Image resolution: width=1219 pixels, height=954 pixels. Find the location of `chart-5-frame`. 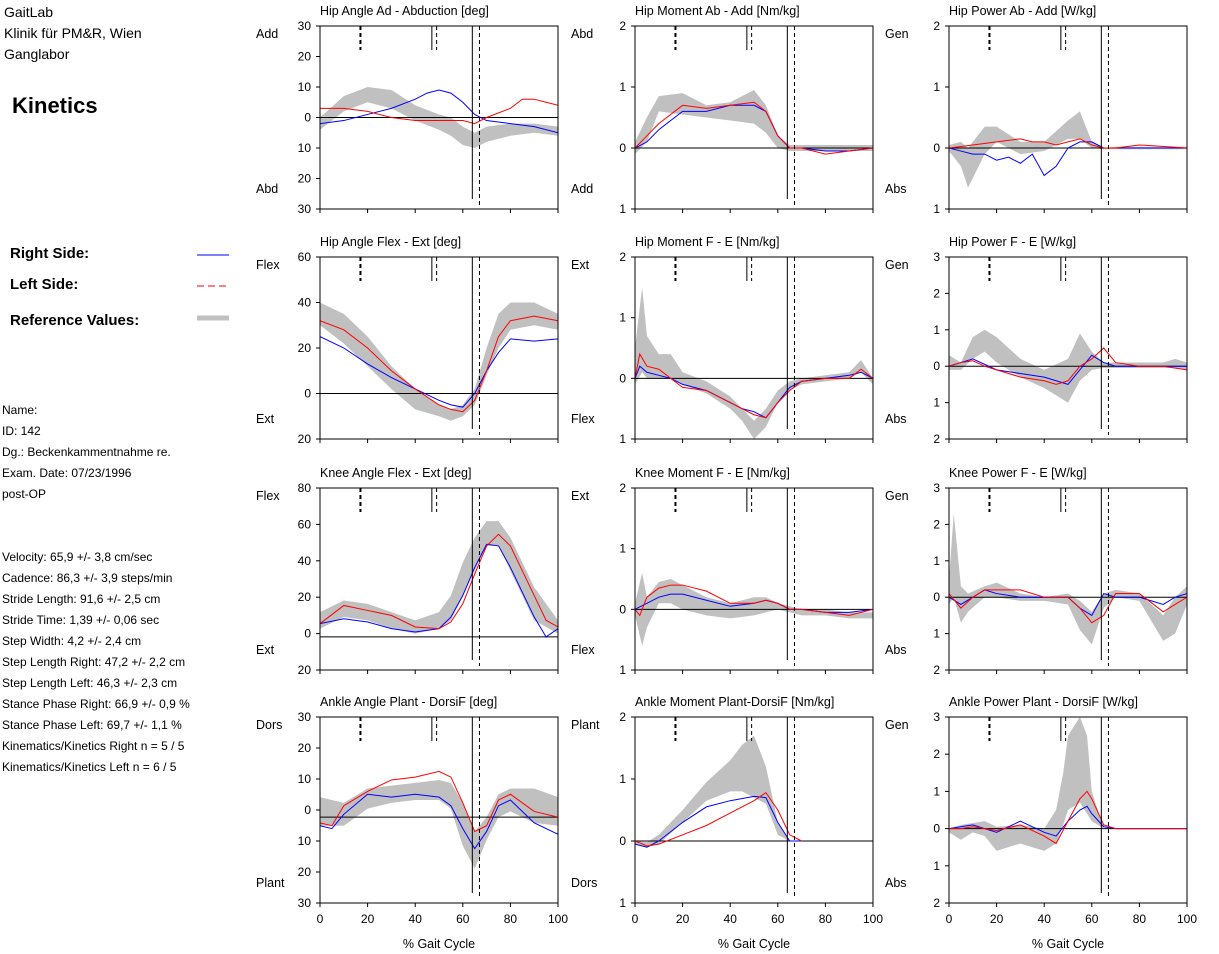

chart-5-frame is located at coordinates (754, 348).